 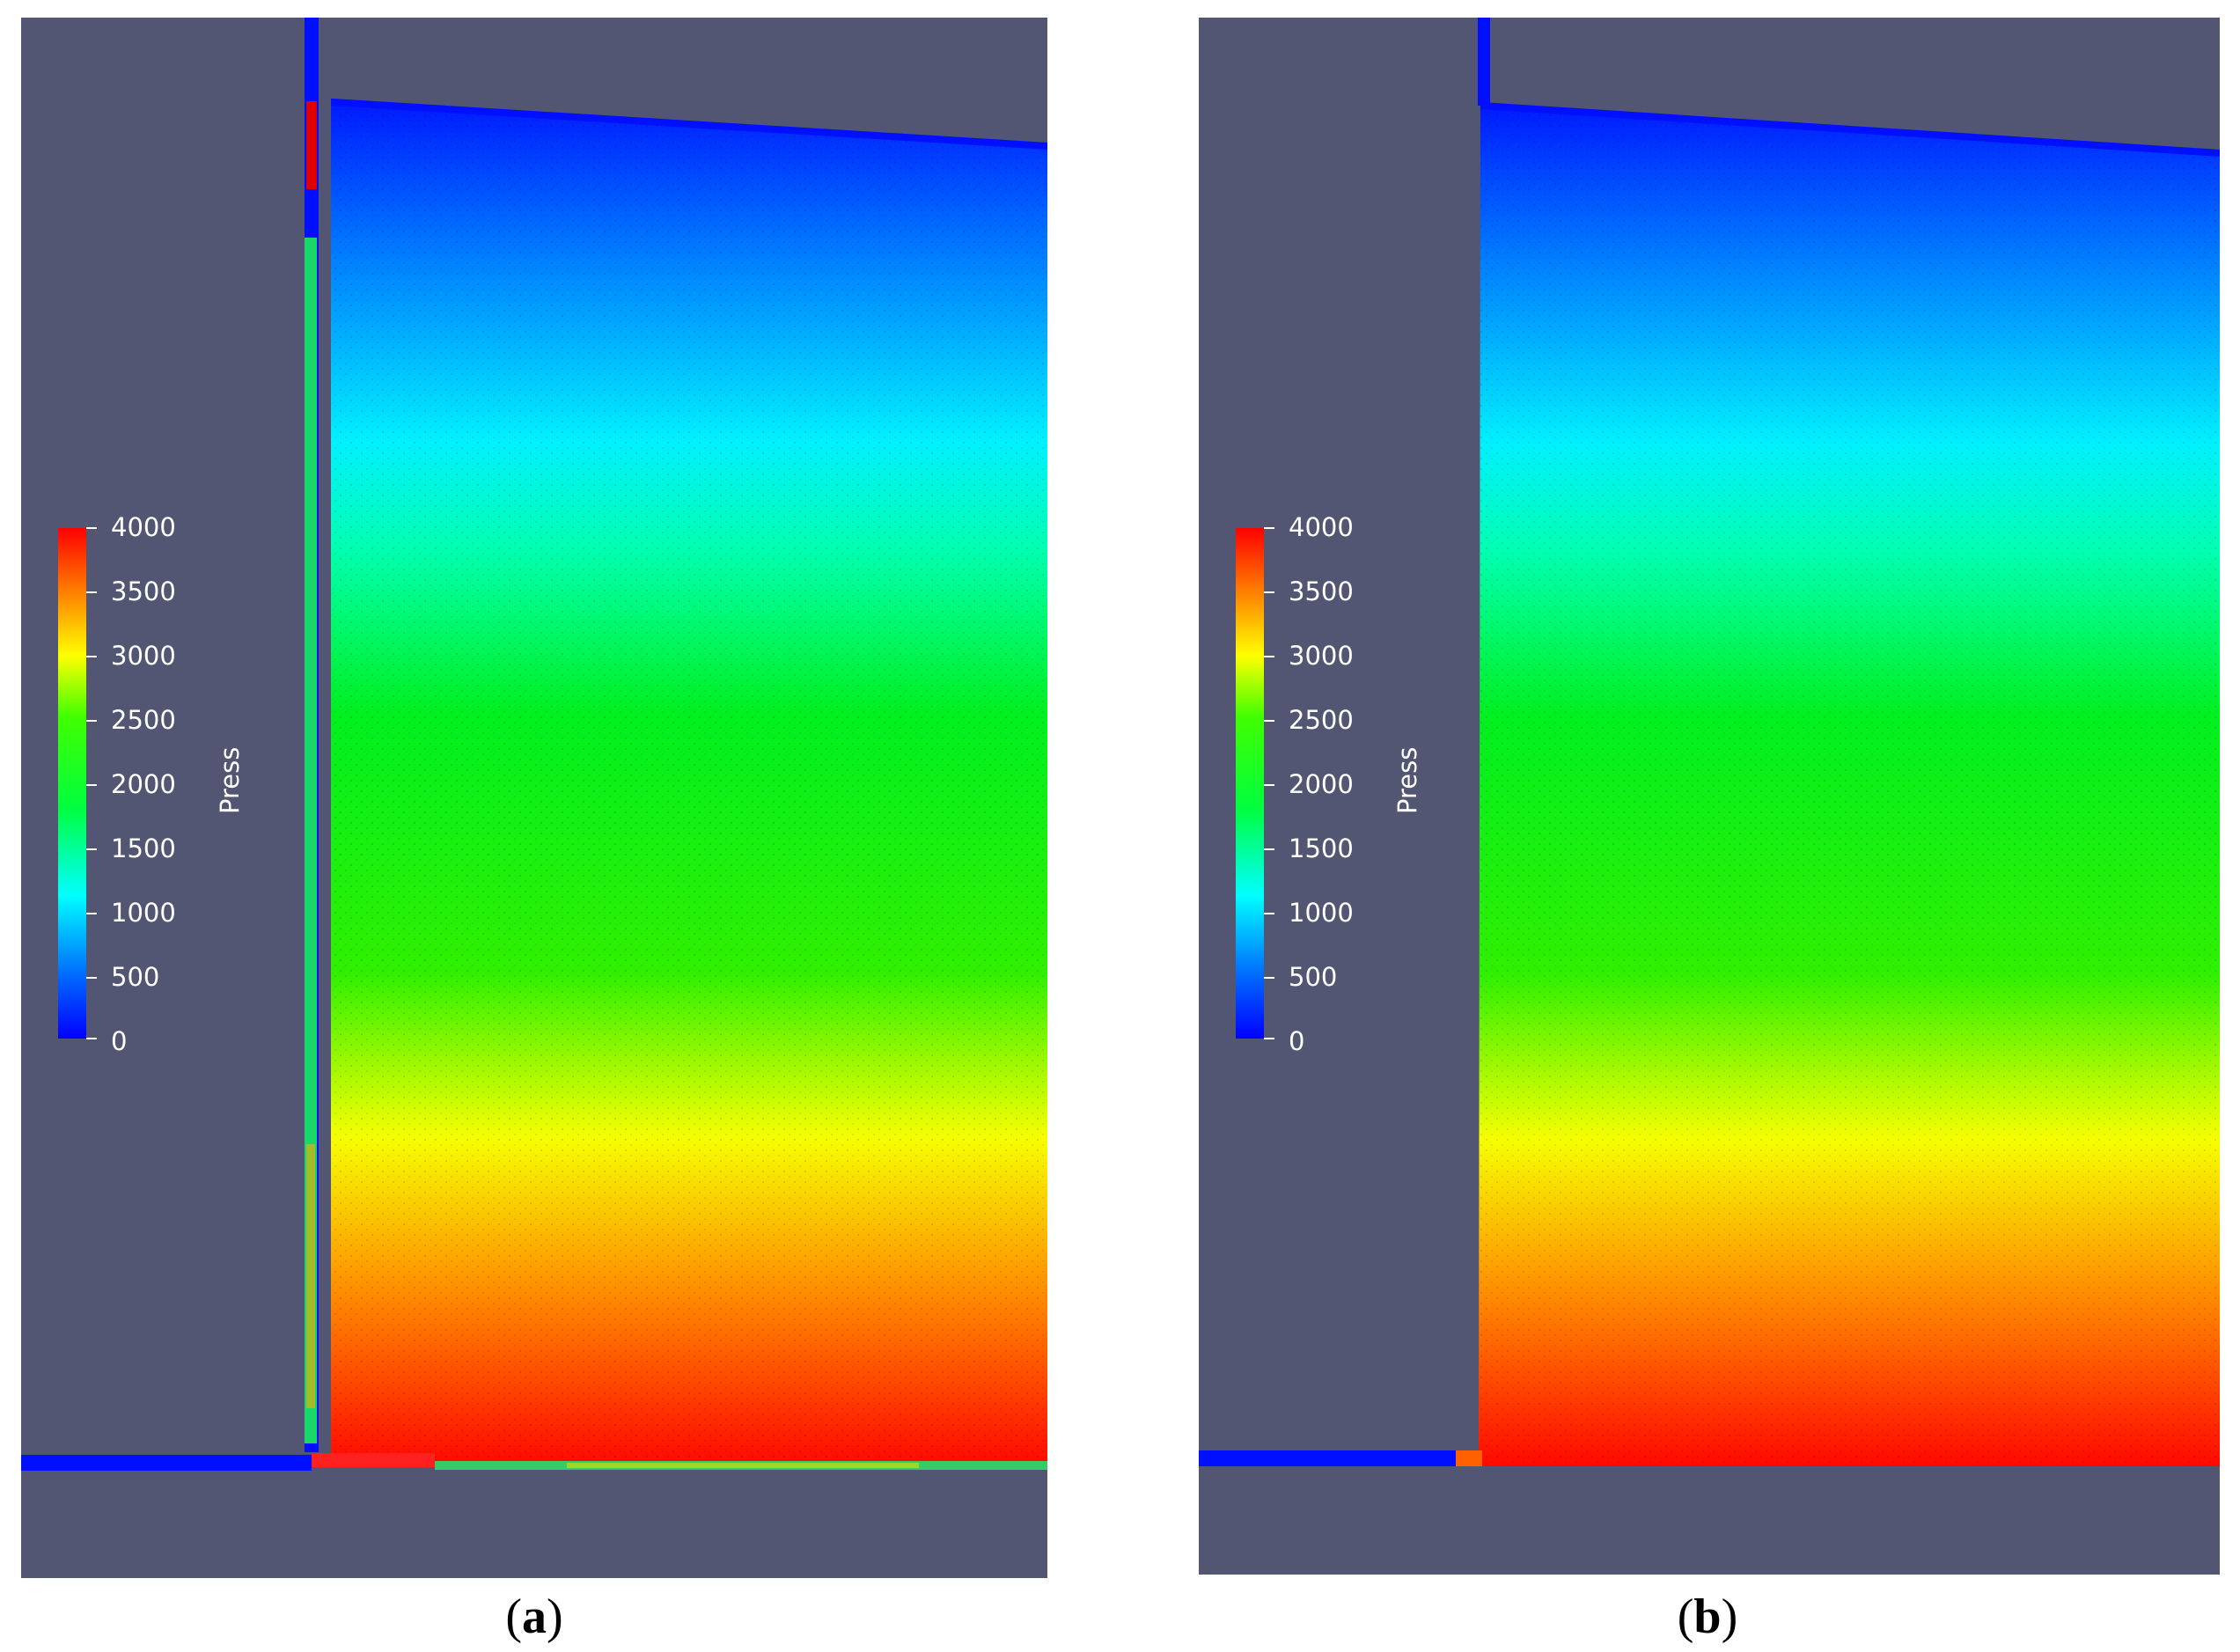 What do you see at coordinates (1407, 780) in the screenshot?
I see `colorbar-b-title: Press` at bounding box center [1407, 780].